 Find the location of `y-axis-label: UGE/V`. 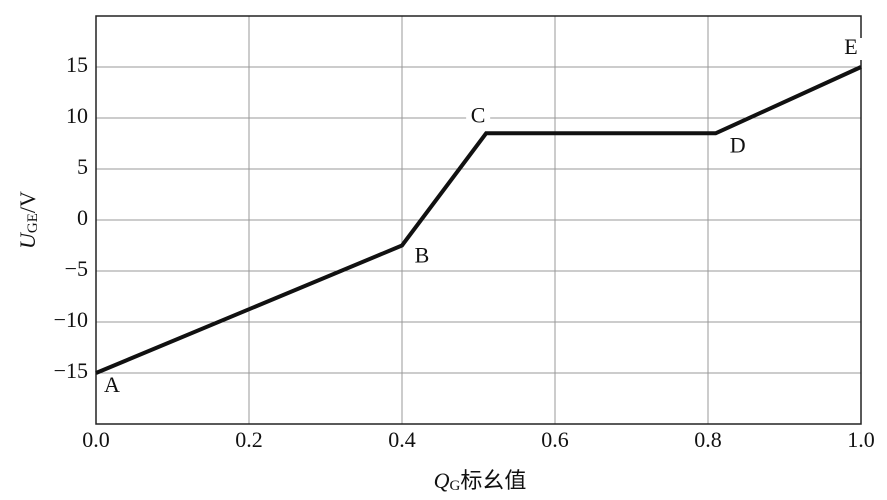

y-axis-label: UGE/V is located at coordinates (28, 220).